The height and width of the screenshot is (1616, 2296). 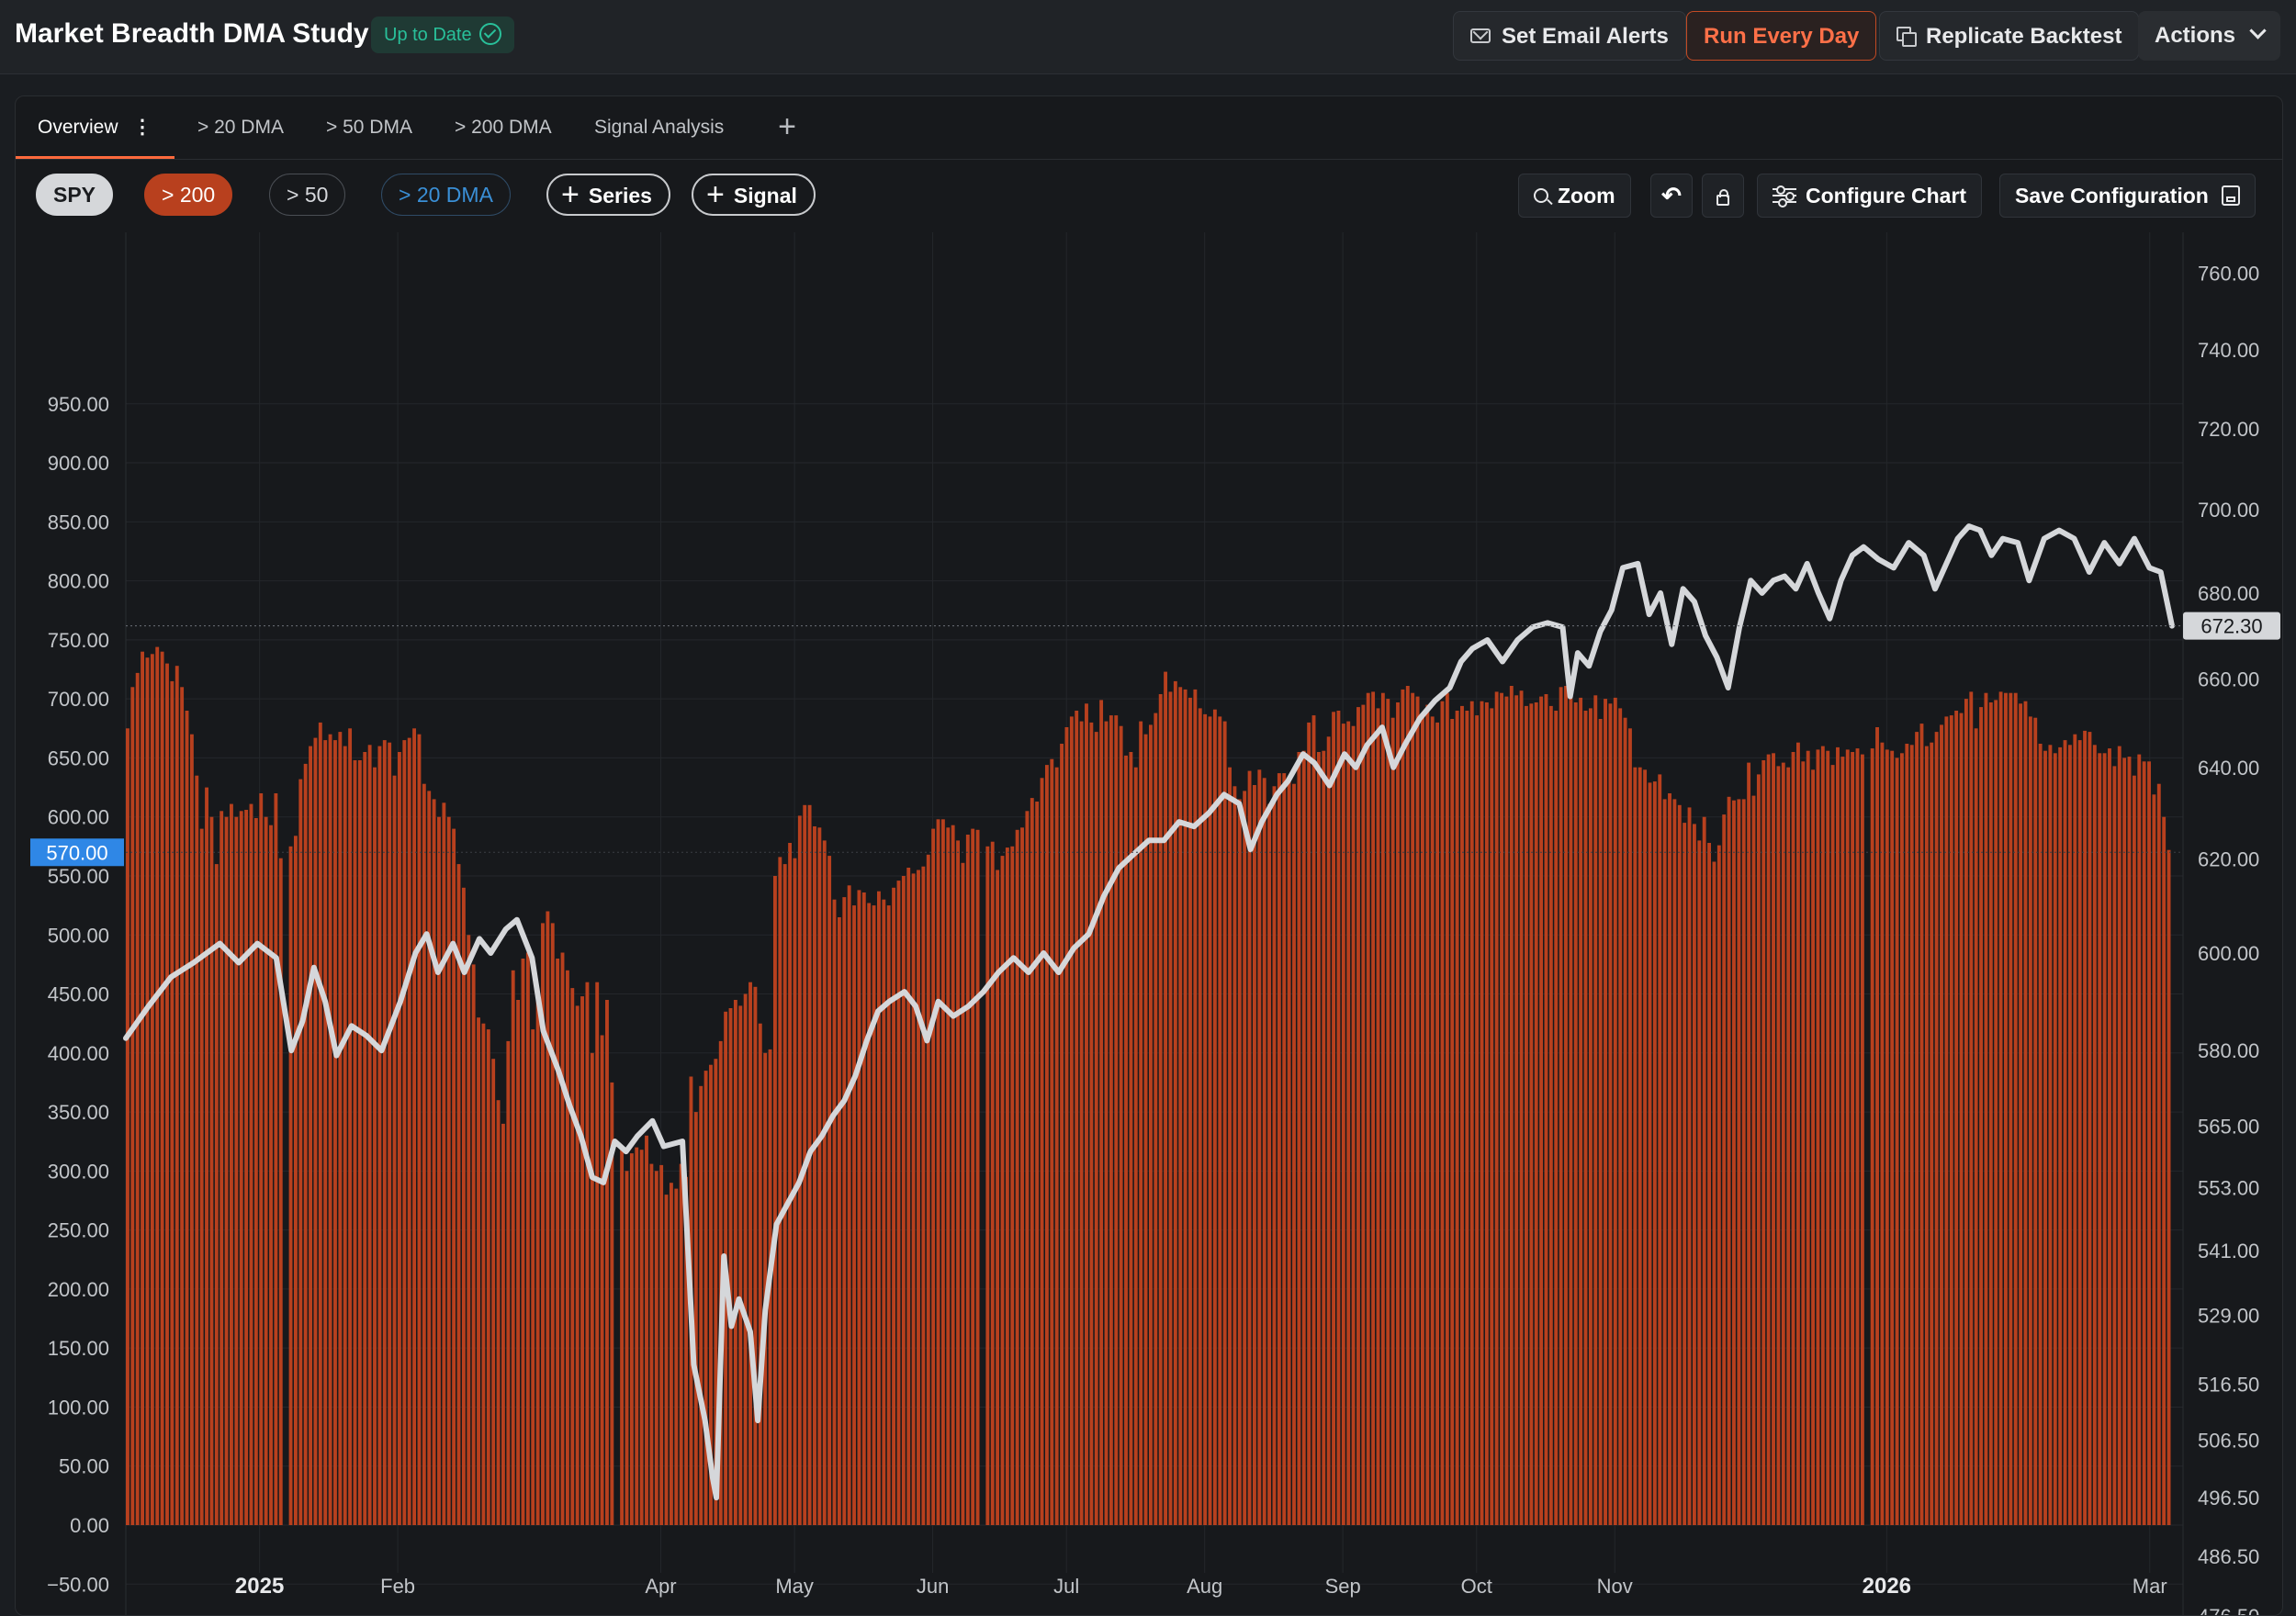 What do you see at coordinates (2228, 594) in the screenshot?
I see `right-axis-tick: 680.00` at bounding box center [2228, 594].